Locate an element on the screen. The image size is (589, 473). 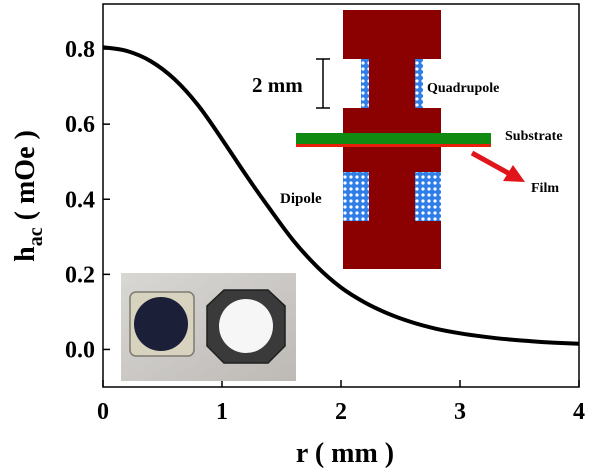
x-tick-label: 1 is located at coordinates (222, 412).